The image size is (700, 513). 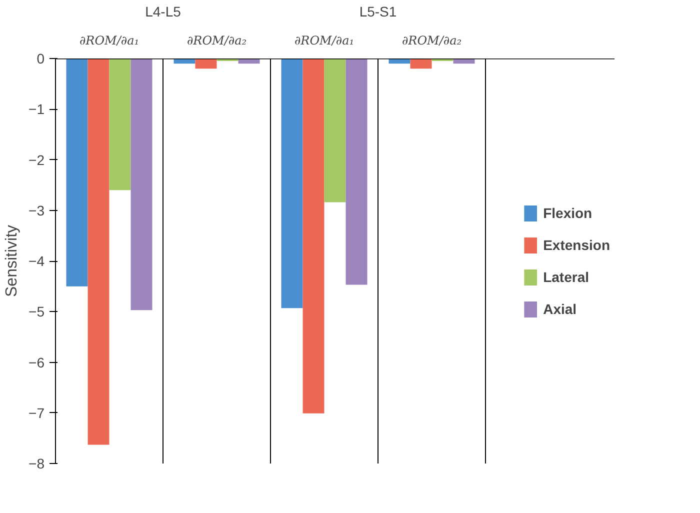 I want to click on legend-label: Flexion, so click(x=567, y=212).